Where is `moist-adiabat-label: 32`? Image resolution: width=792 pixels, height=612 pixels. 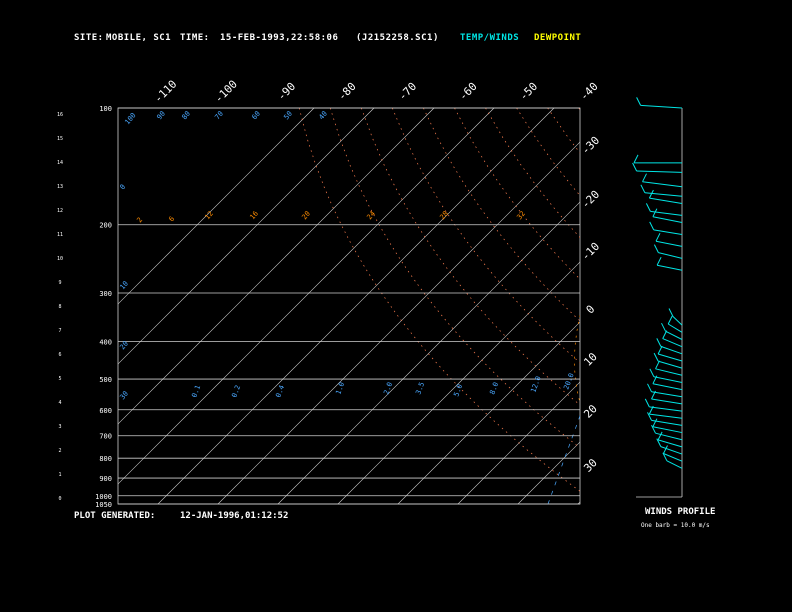 moist-adiabat-label: 32 is located at coordinates (521, 216).